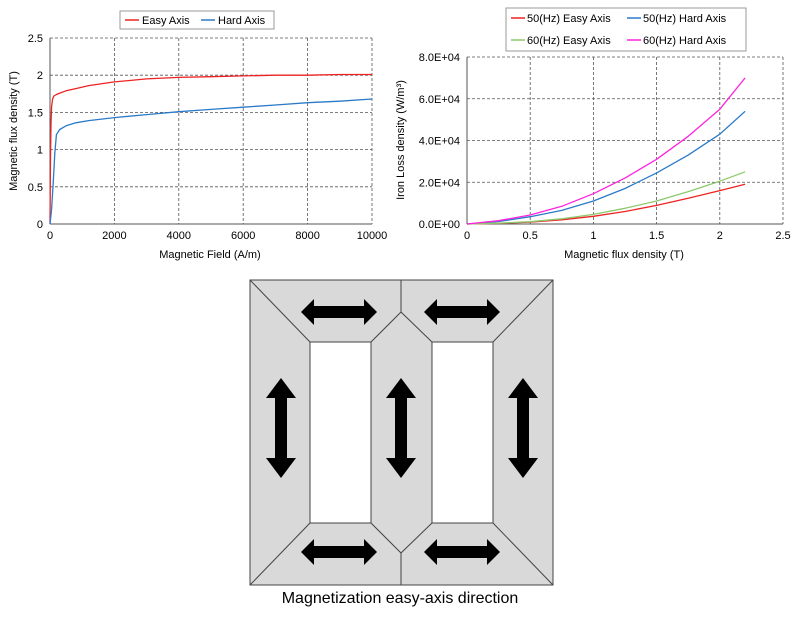  I want to click on top-left-arrow, so click(339, 312).